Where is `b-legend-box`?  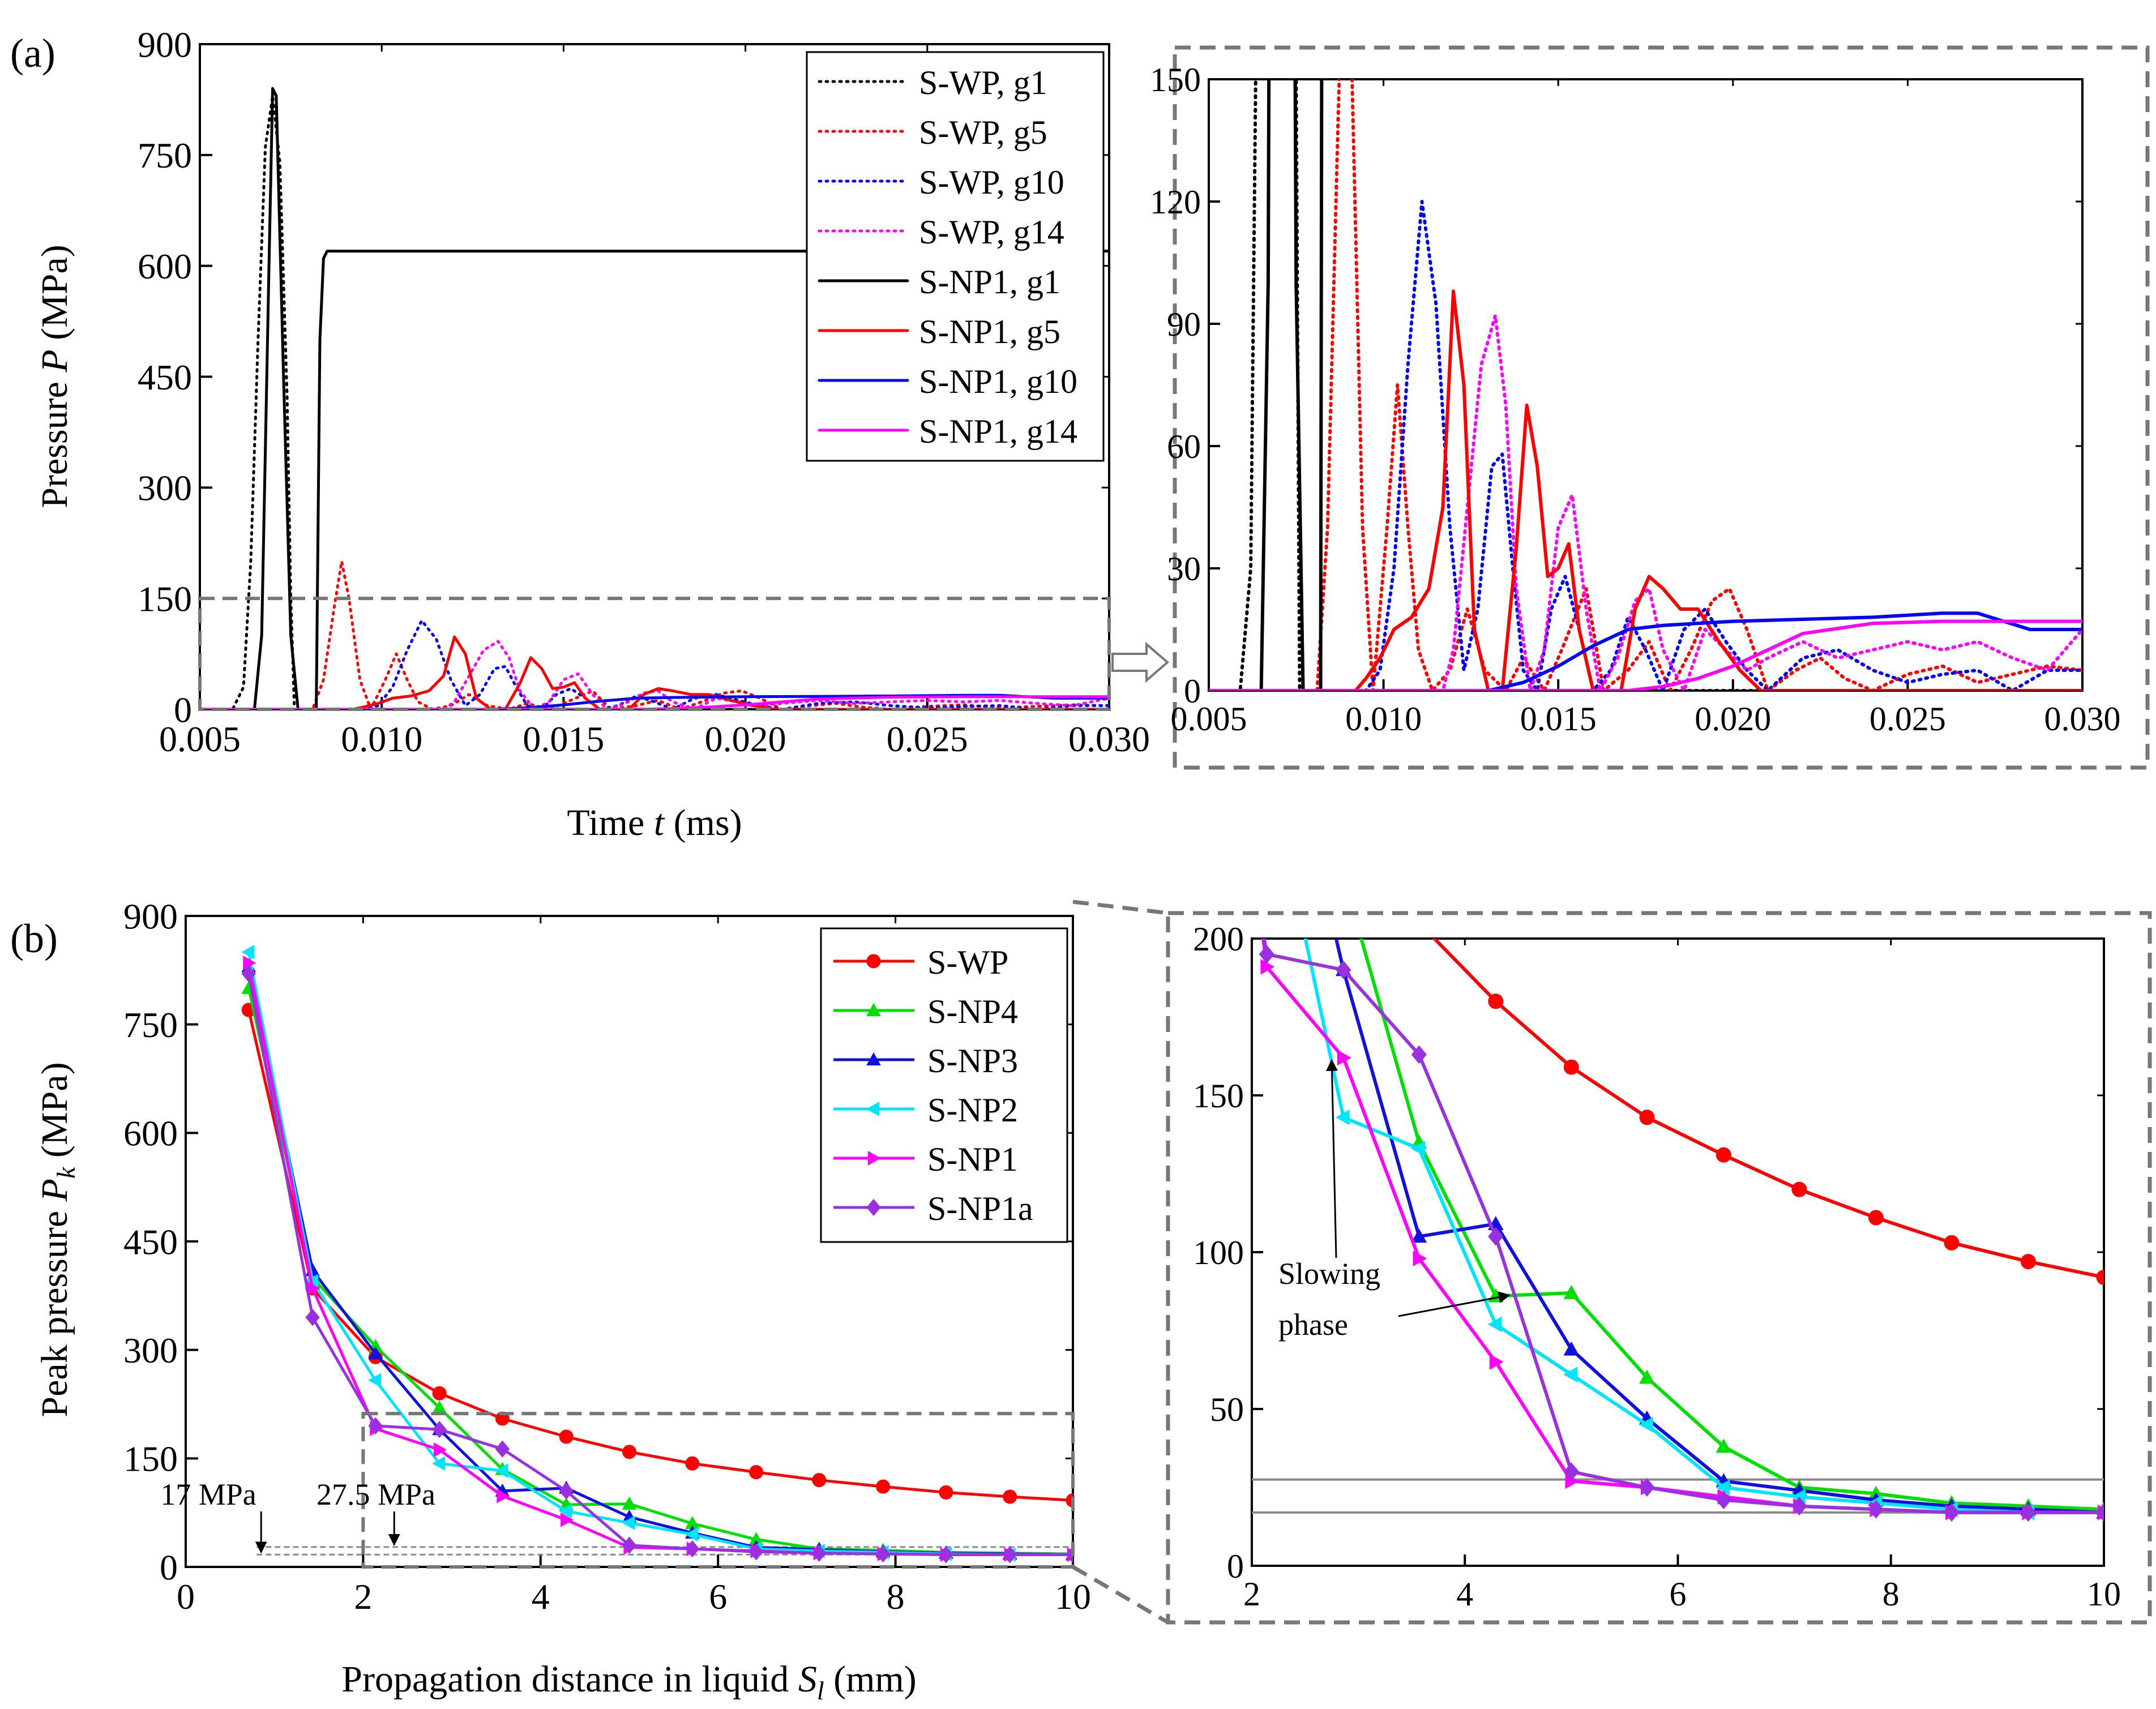 b-legend-box is located at coordinates (944, 1085).